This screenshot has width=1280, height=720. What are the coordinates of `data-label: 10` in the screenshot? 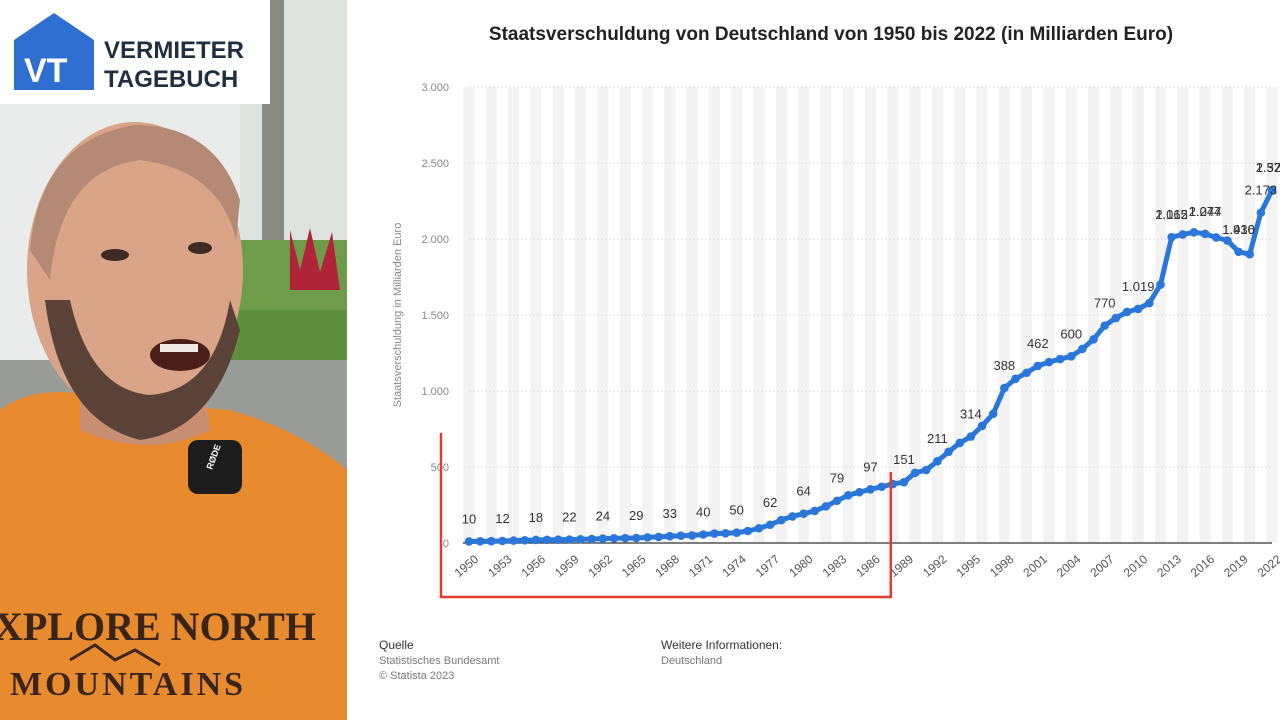 It's located at (469, 518).